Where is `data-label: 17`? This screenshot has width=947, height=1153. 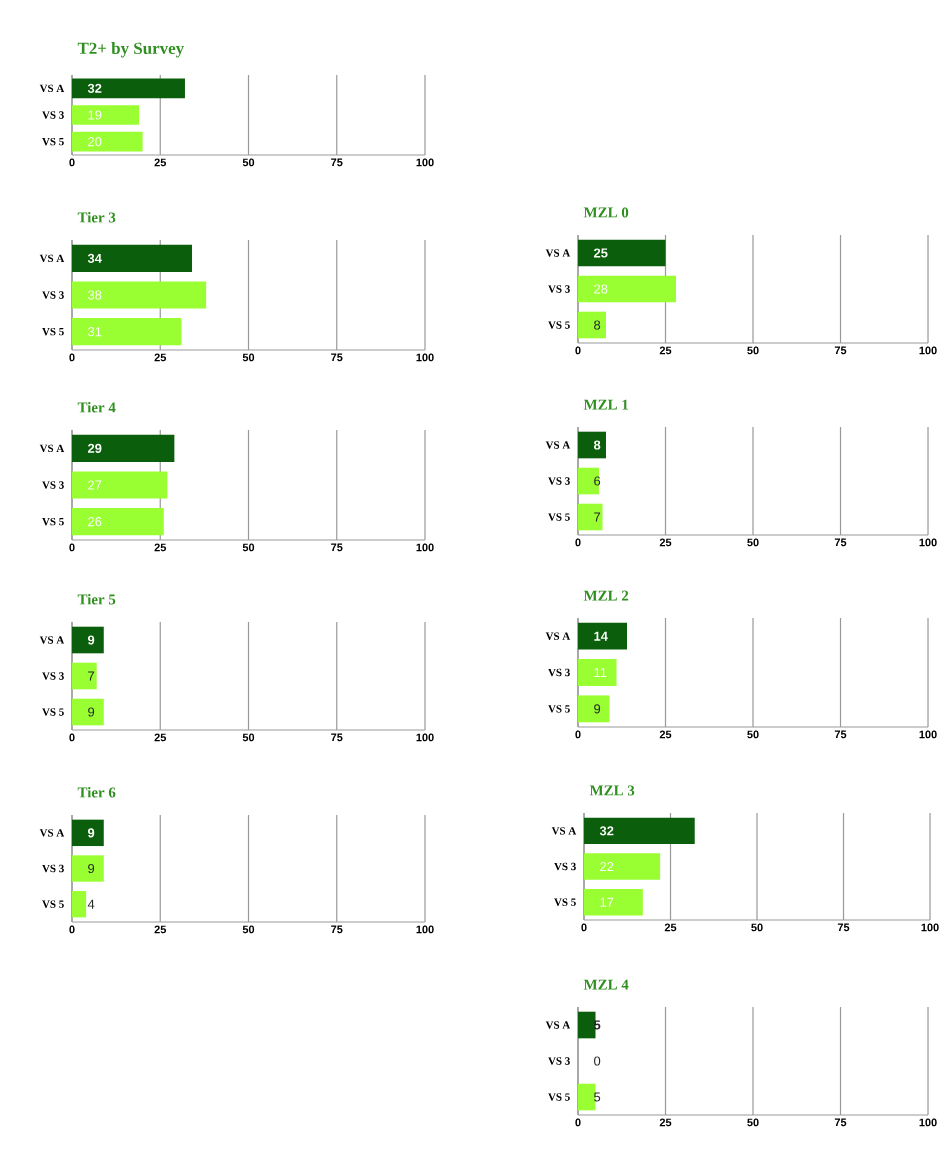
data-label: 17 is located at coordinates (607, 902).